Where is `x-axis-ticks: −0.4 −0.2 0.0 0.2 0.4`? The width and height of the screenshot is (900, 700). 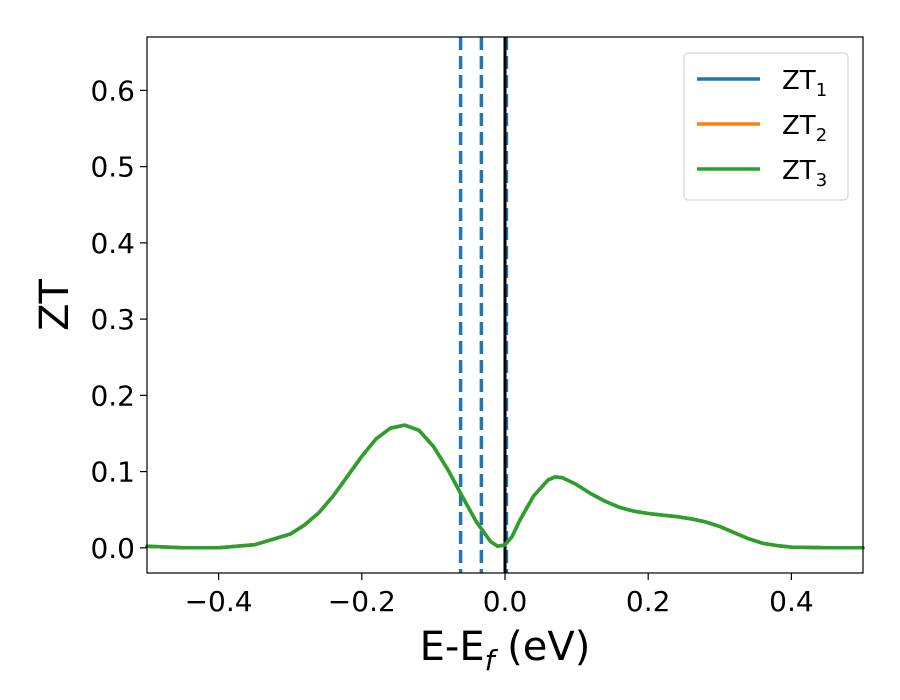
x-axis-ticks: −0.4 −0.2 0.0 0.2 0.4 is located at coordinates (499, 595).